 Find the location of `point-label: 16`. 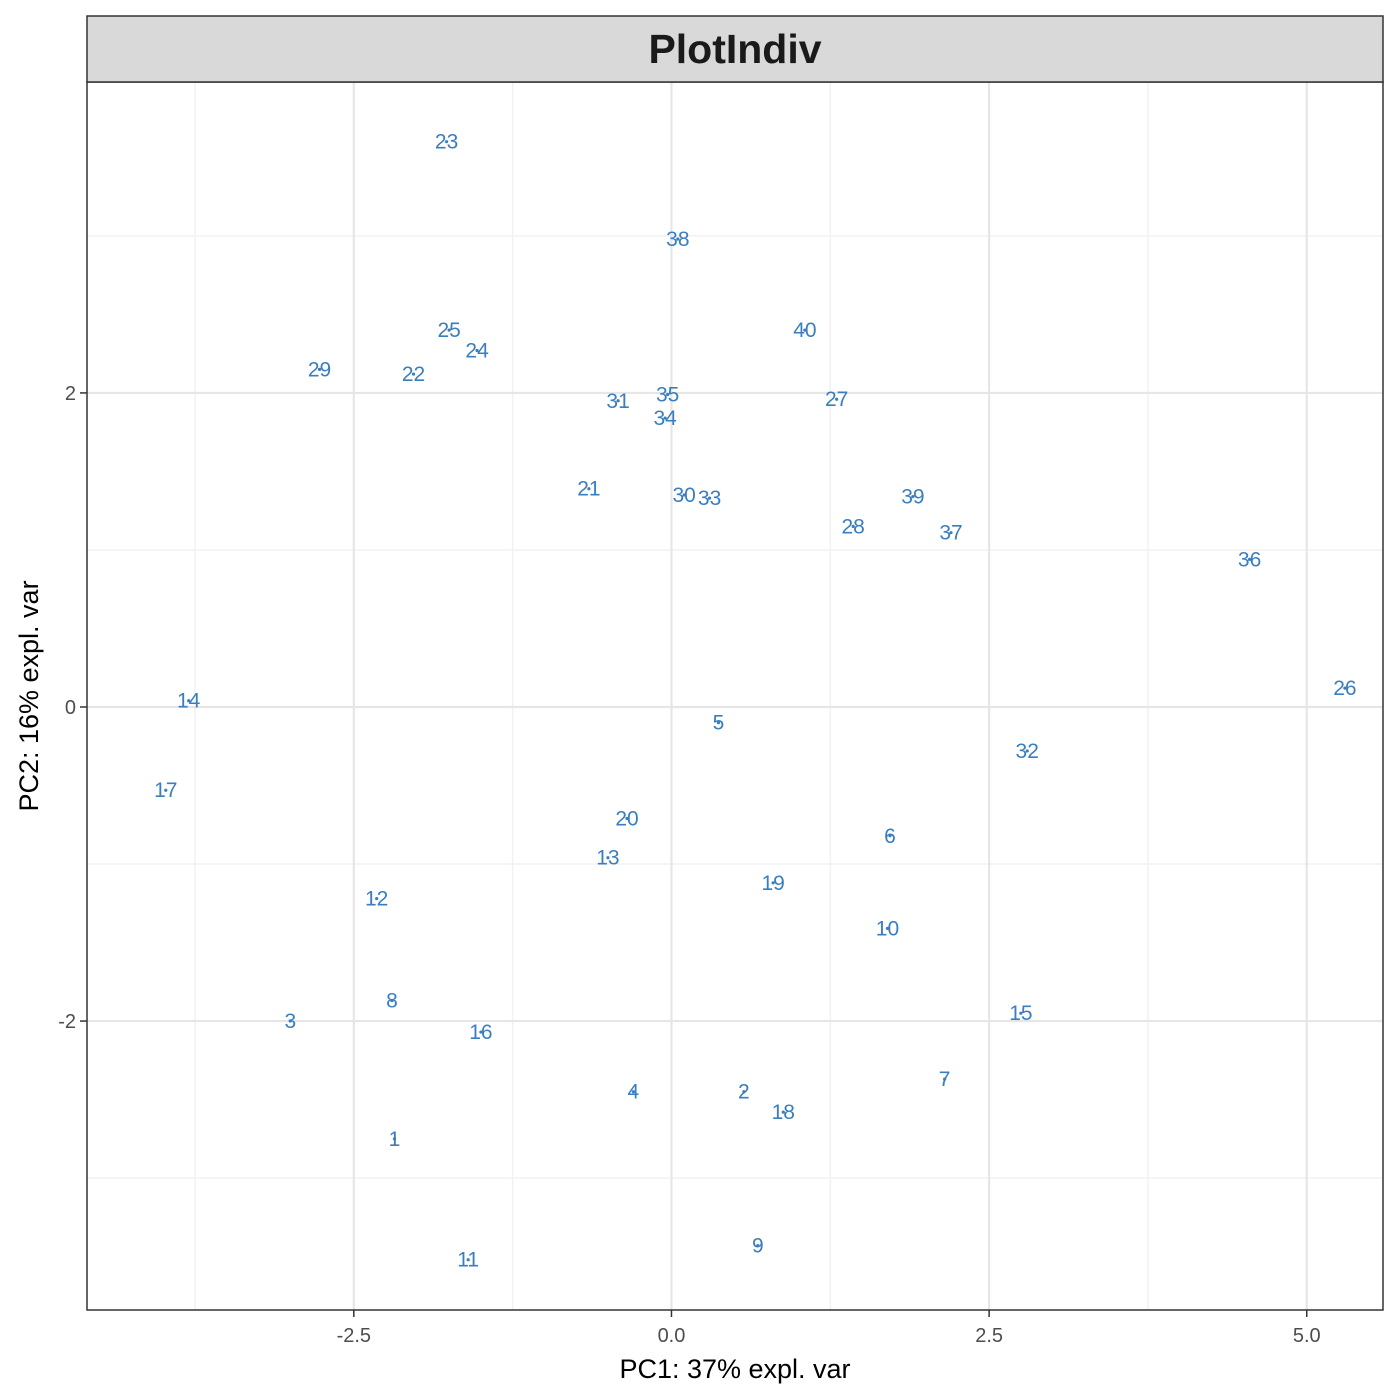

point-label: 16 is located at coordinates (480, 1032).